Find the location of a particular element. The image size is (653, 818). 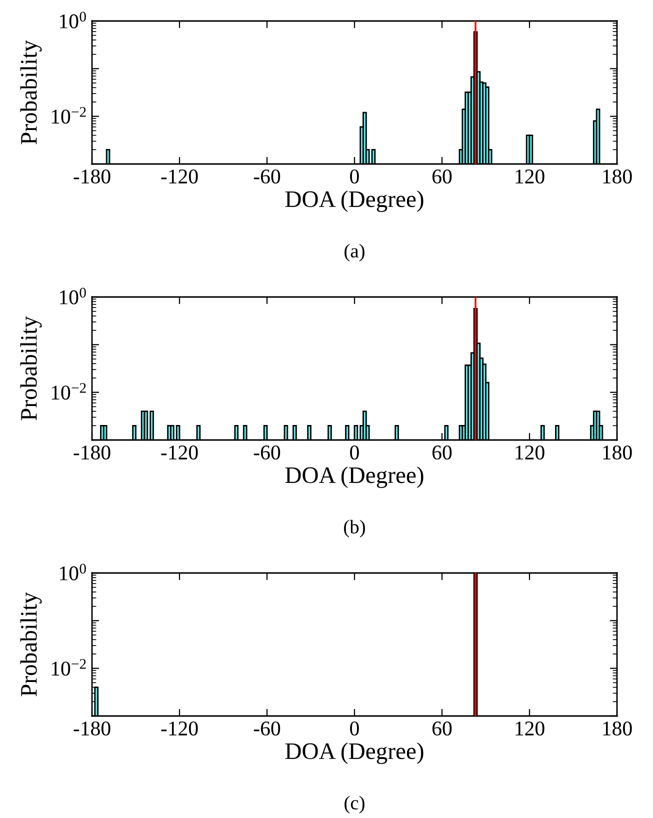

text: (b) is located at coordinates (354, 529).